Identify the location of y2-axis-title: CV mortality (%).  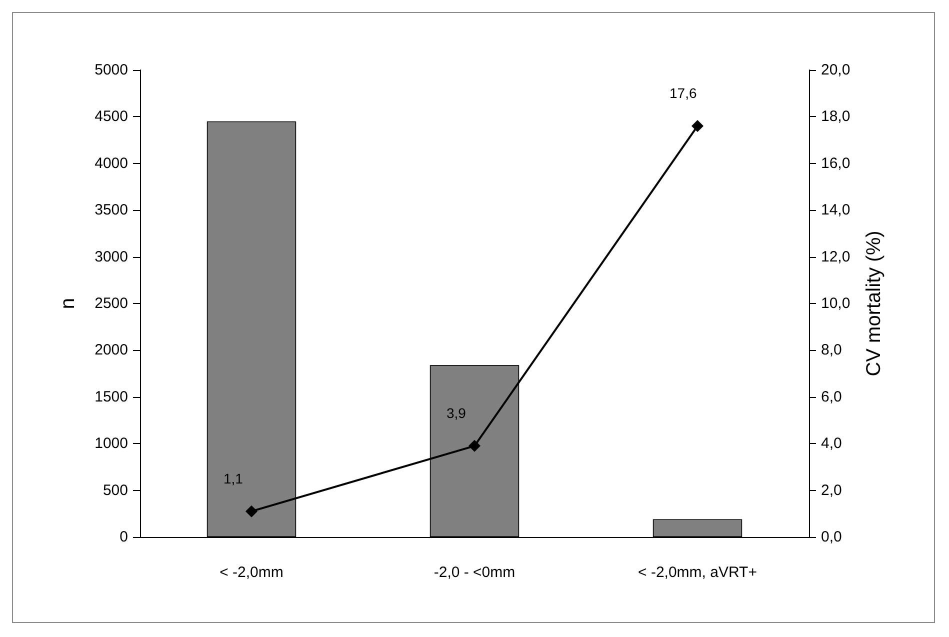
(874, 303).